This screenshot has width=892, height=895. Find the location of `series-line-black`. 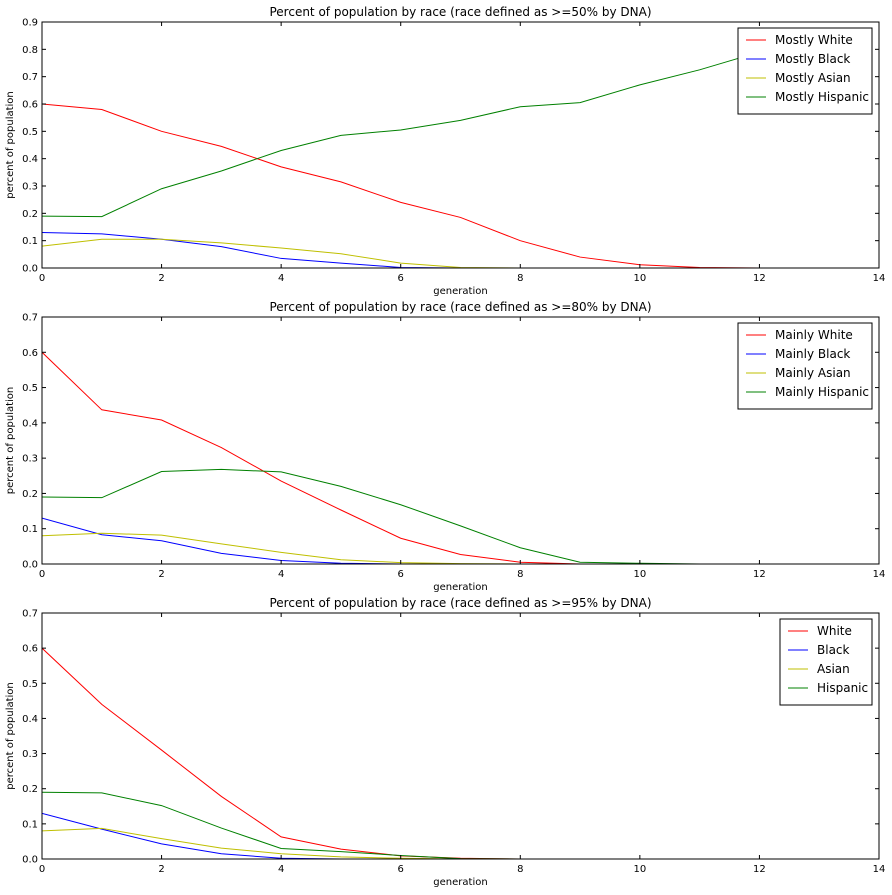

series-line-black is located at coordinates (431, 835).